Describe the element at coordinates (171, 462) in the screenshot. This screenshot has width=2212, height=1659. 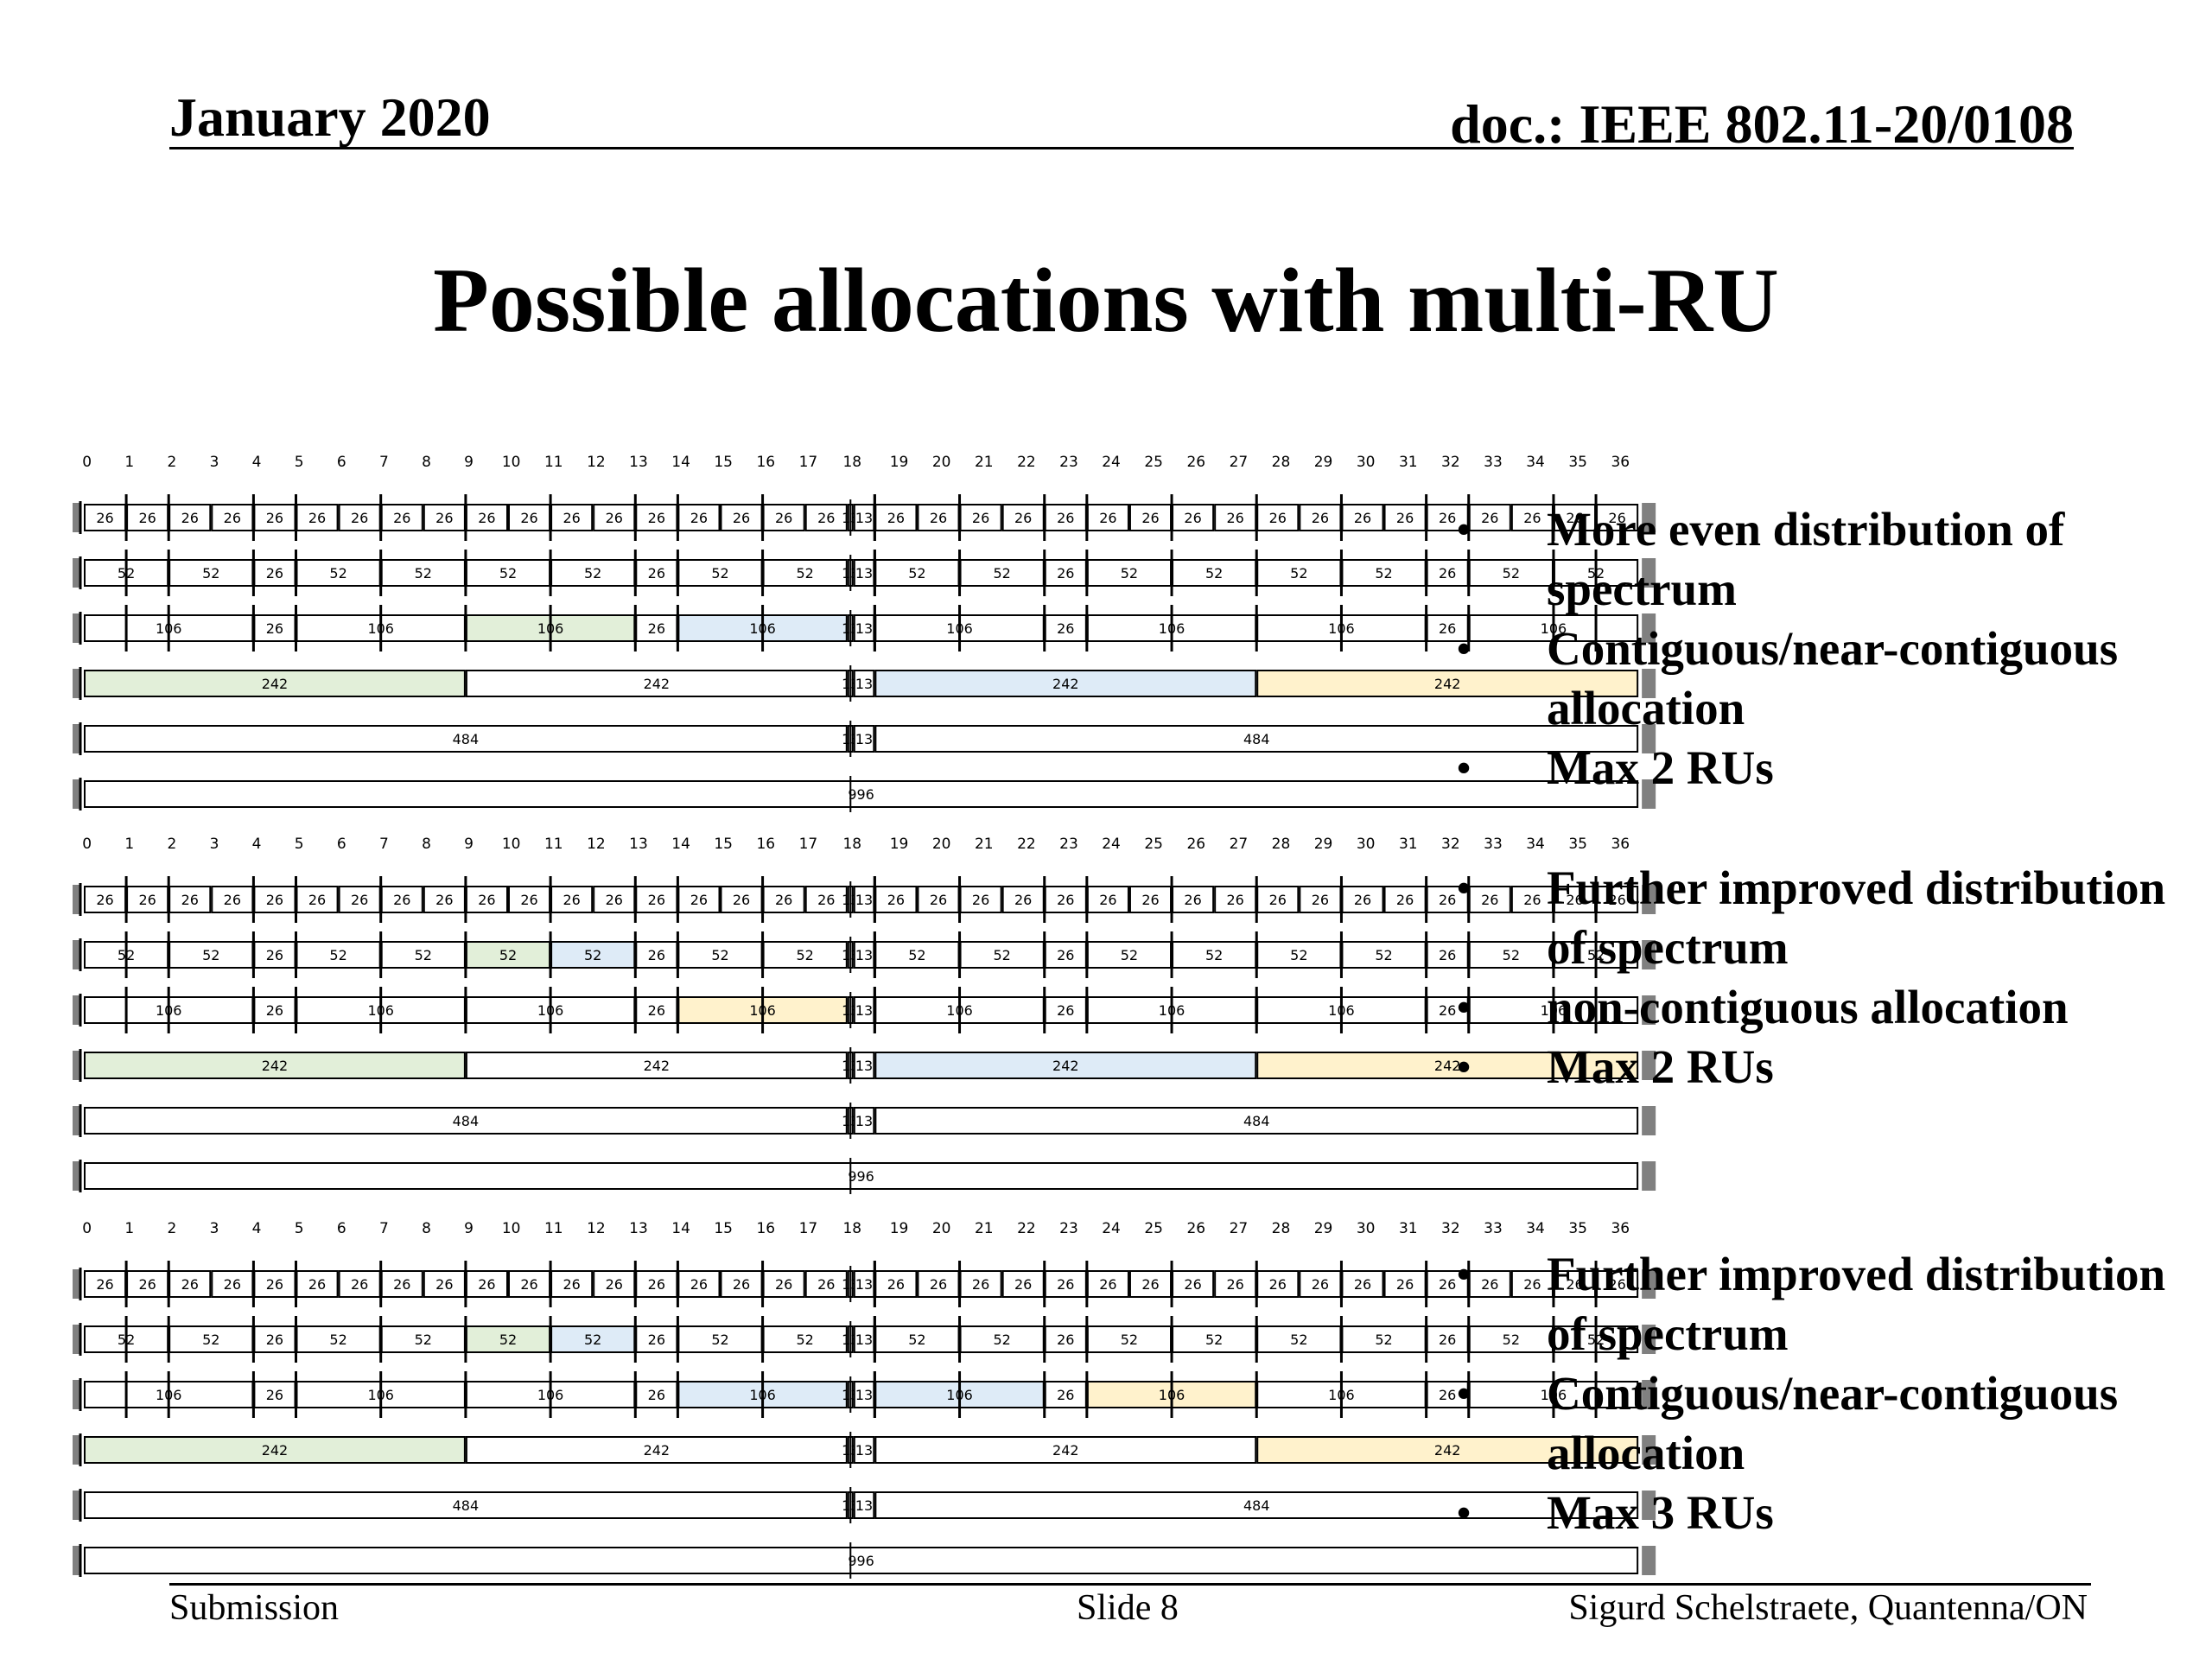
I see `index-label: 2` at that location.